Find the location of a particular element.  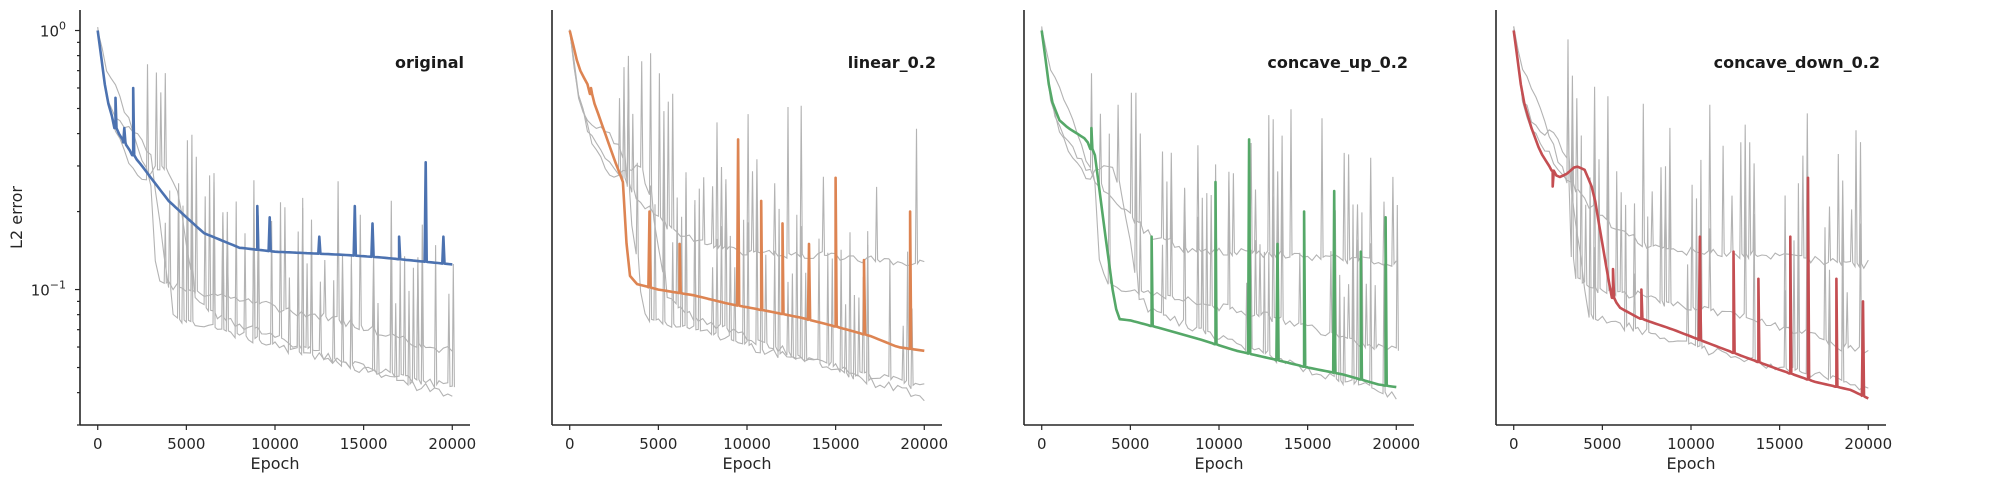

panel-title: original is located at coordinates (429, 62).